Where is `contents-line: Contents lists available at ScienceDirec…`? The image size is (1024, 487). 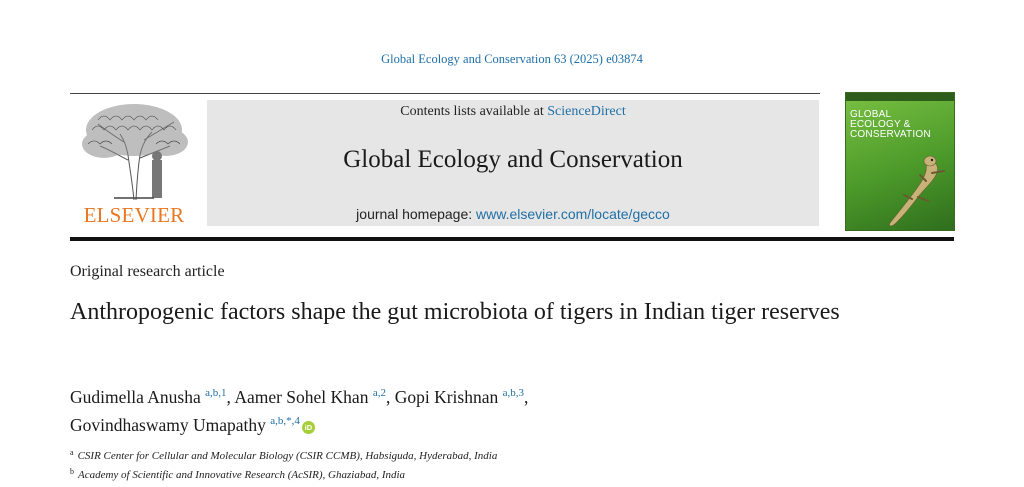 contents-line: Contents lists available at ScienceDirec… is located at coordinates (513, 112).